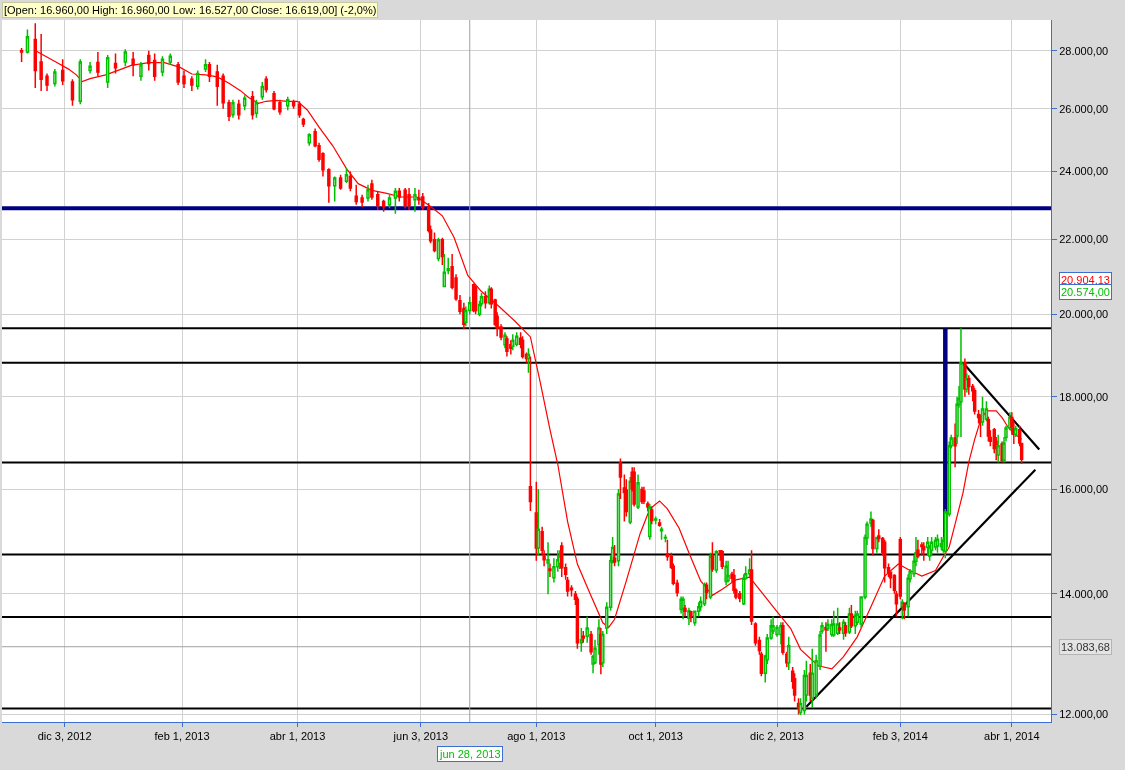 Image resolution: width=1125 pixels, height=770 pixels. Describe the element at coordinates (1084, 314) in the screenshot. I see `y-tick-label: 20.000,00` at that location.